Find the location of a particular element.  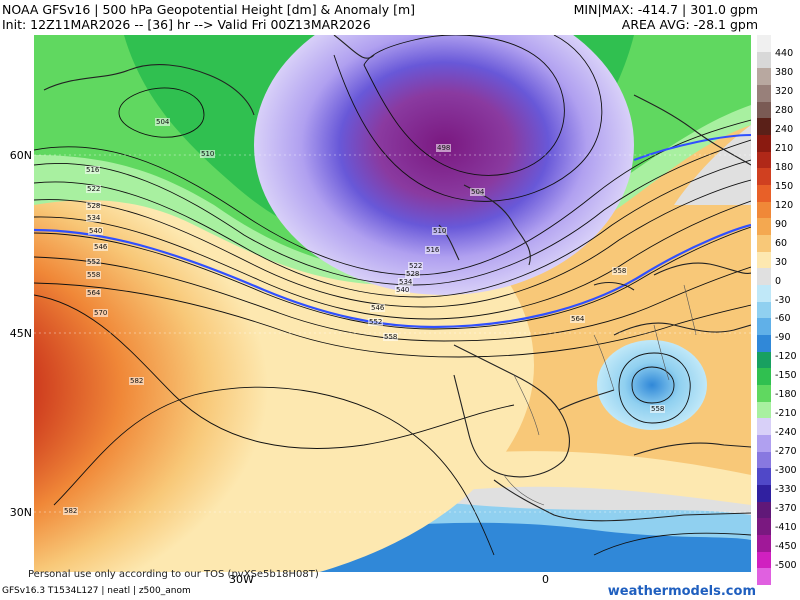

highlight-contour-ne is located at coordinates (692, 147).